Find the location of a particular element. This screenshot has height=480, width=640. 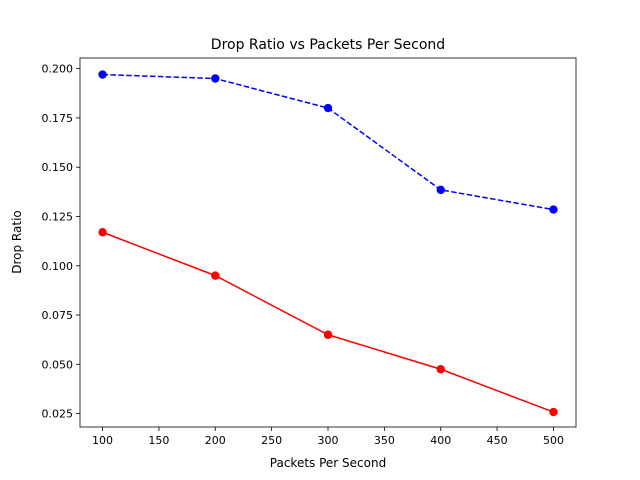

x-tick-label: 250 is located at coordinates (271, 440).